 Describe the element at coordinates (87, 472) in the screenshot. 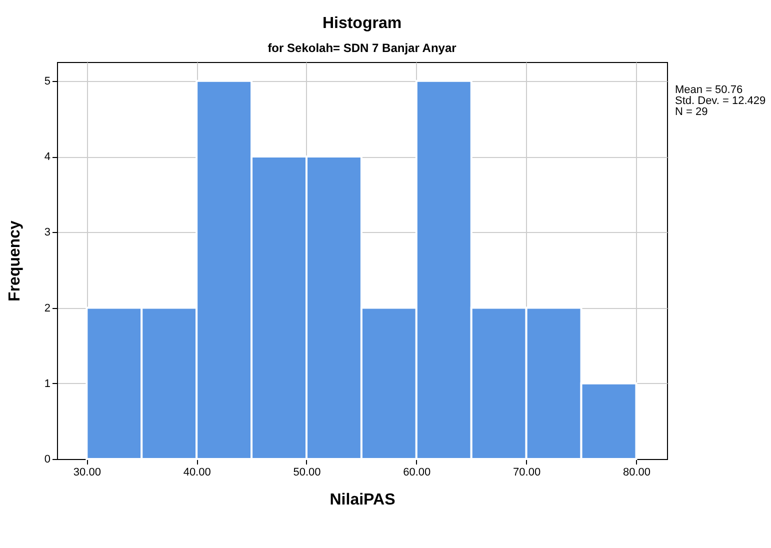

I see `x-tick-label: 30.00` at that location.